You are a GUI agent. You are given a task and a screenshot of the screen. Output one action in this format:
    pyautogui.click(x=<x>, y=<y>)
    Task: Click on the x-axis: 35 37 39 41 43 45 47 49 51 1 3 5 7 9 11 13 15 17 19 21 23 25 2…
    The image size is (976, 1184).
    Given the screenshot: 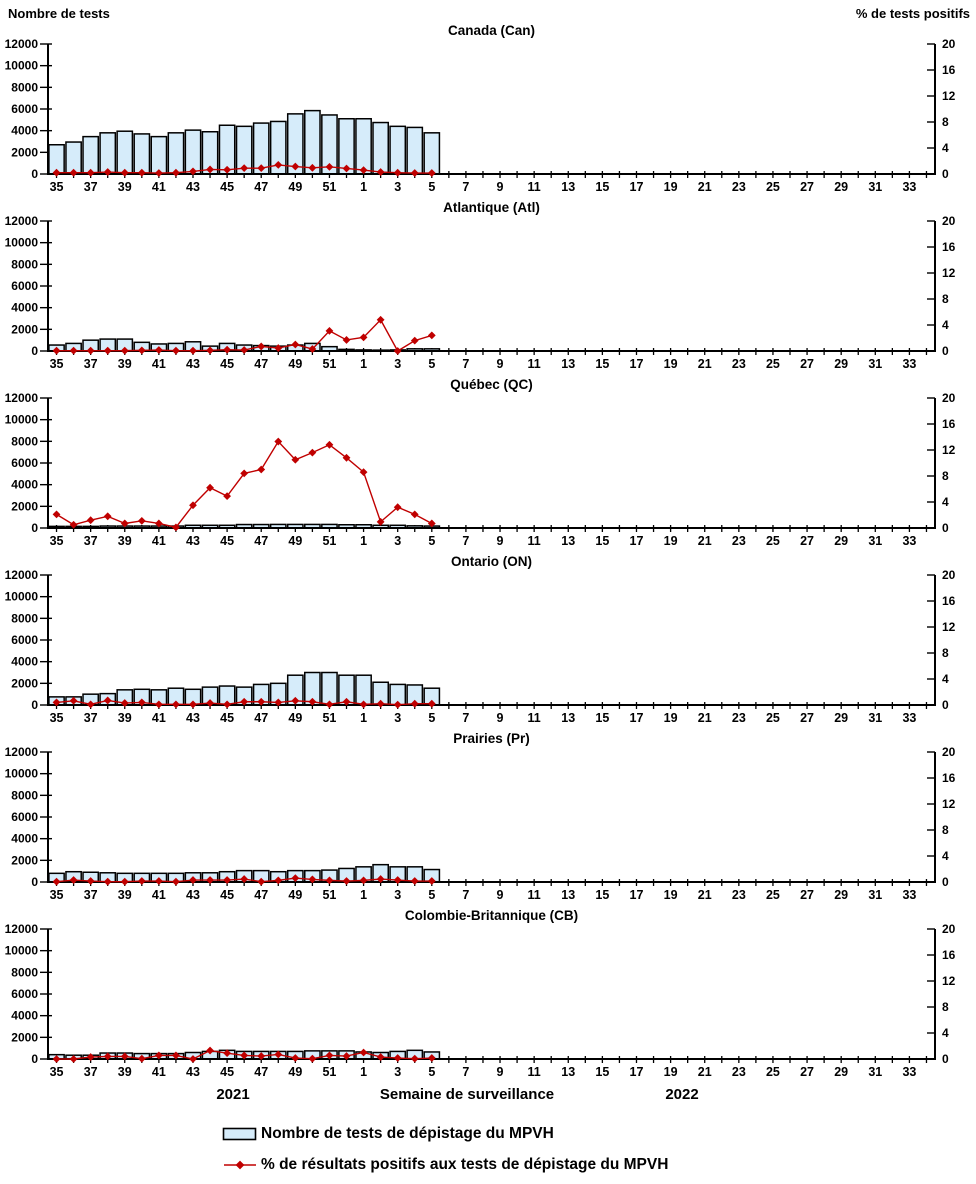 What is the action you would take?
    pyautogui.click(x=489, y=890)
    